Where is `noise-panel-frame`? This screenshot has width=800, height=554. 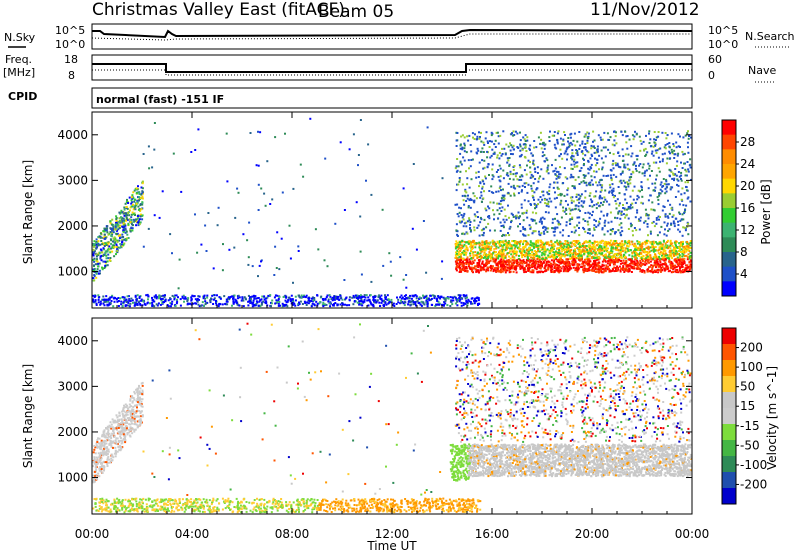
noise-panel-frame is located at coordinates (392, 36).